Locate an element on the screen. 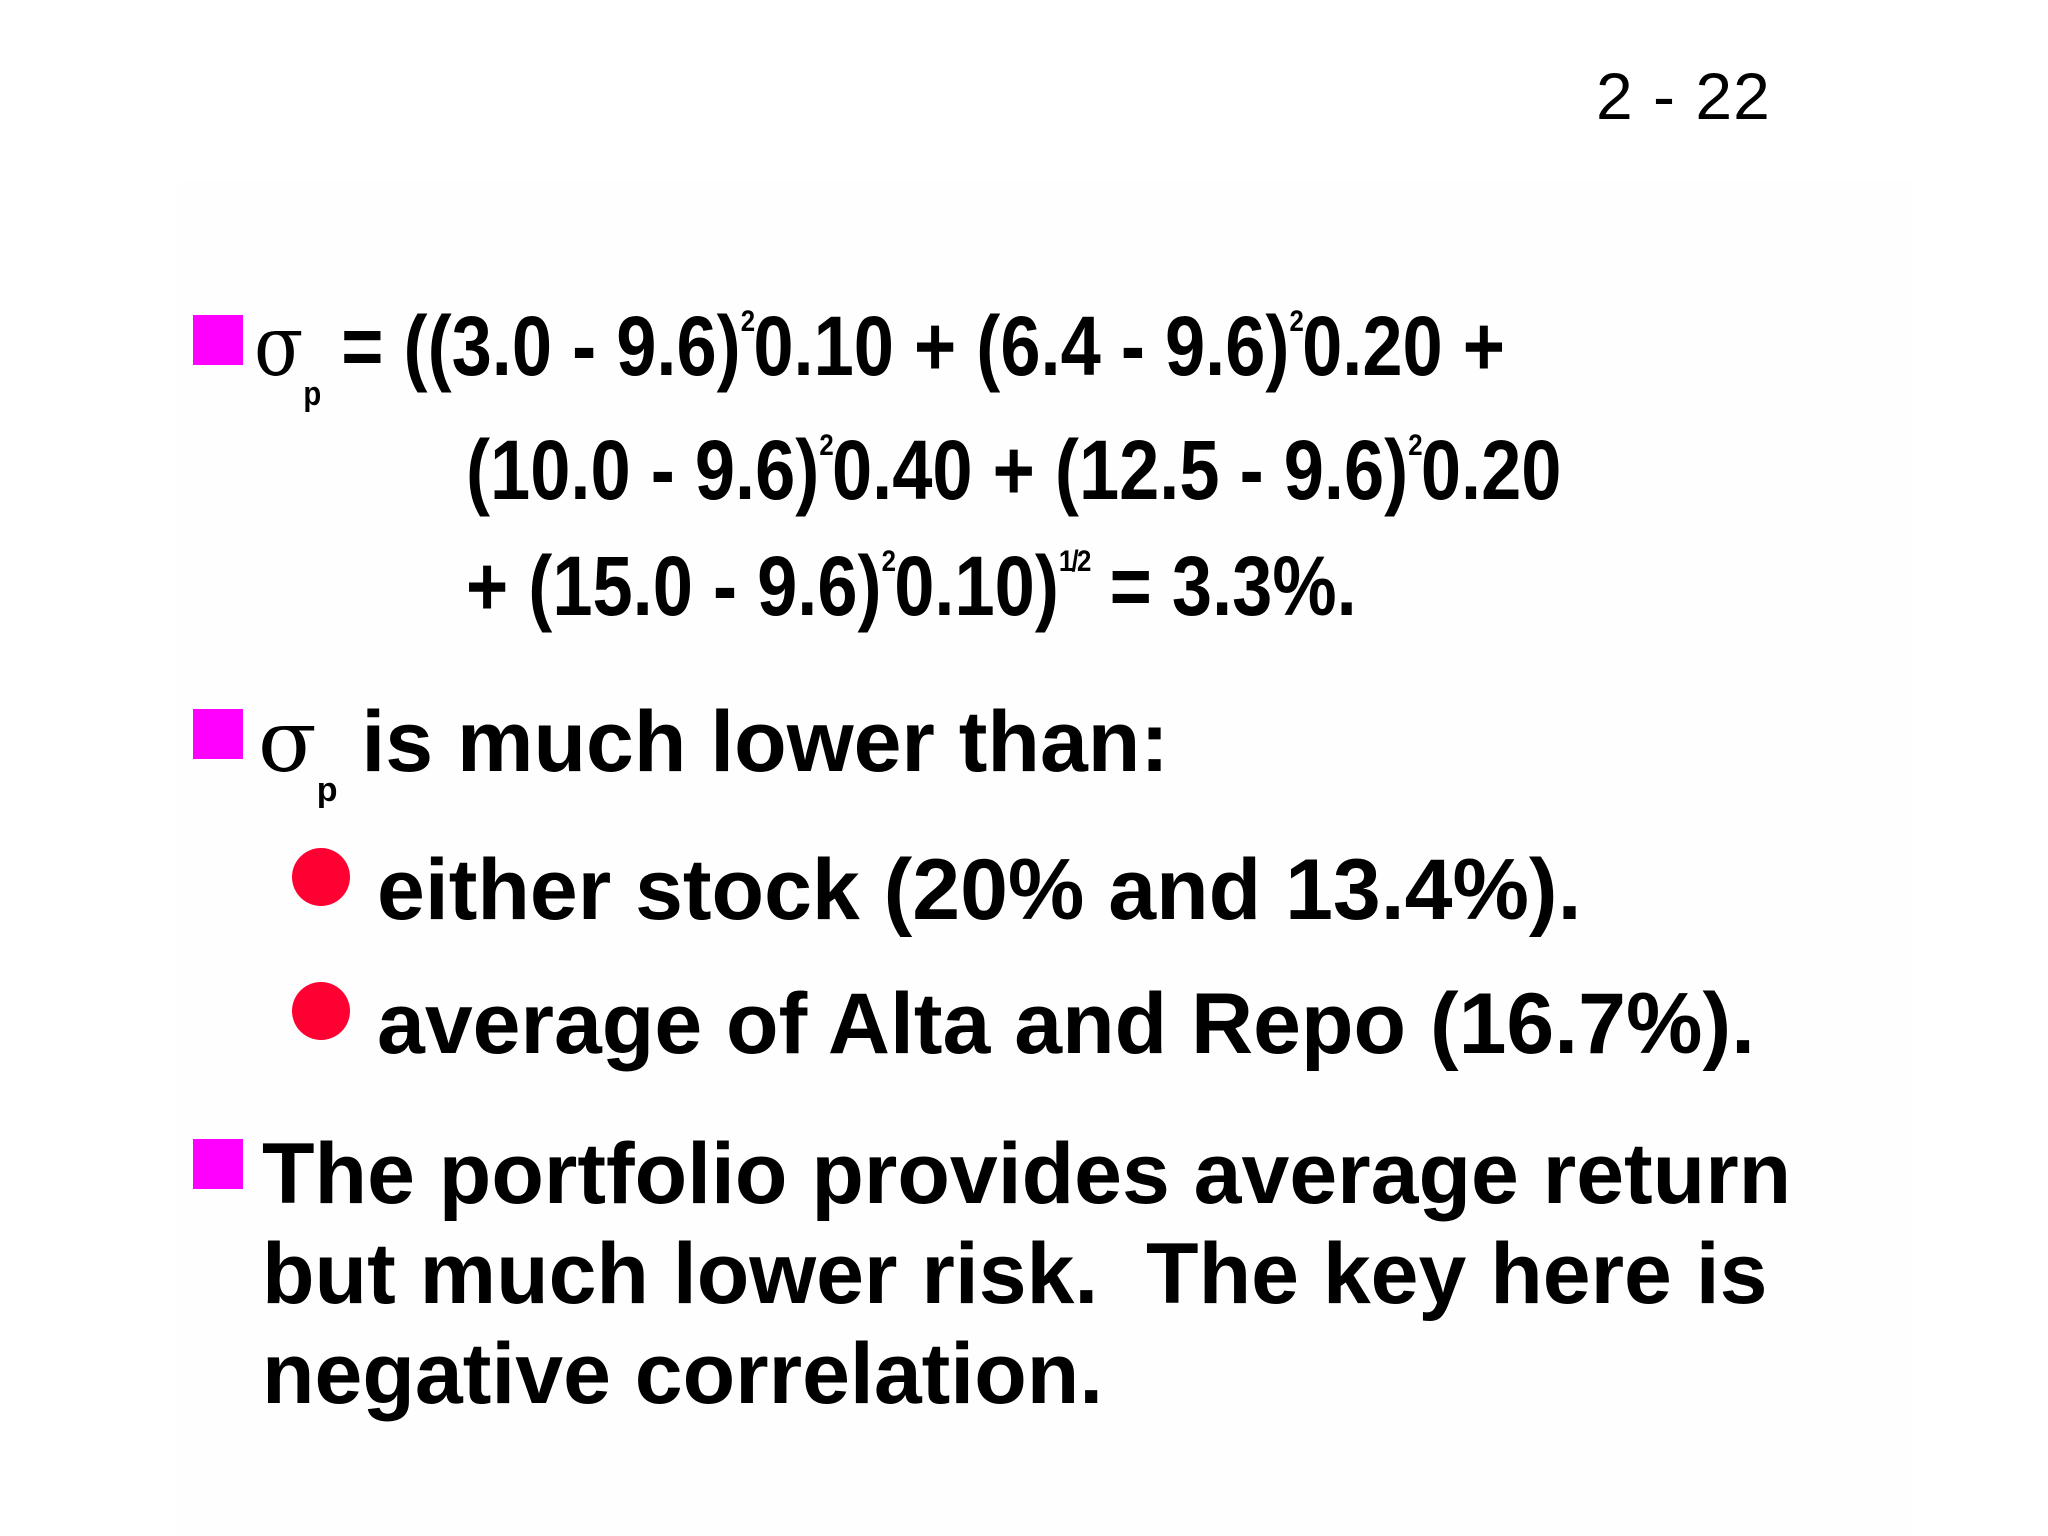  sub-bullet-2-text: average of Alta and Repo (16.7%). is located at coordinates (1066, 1024).